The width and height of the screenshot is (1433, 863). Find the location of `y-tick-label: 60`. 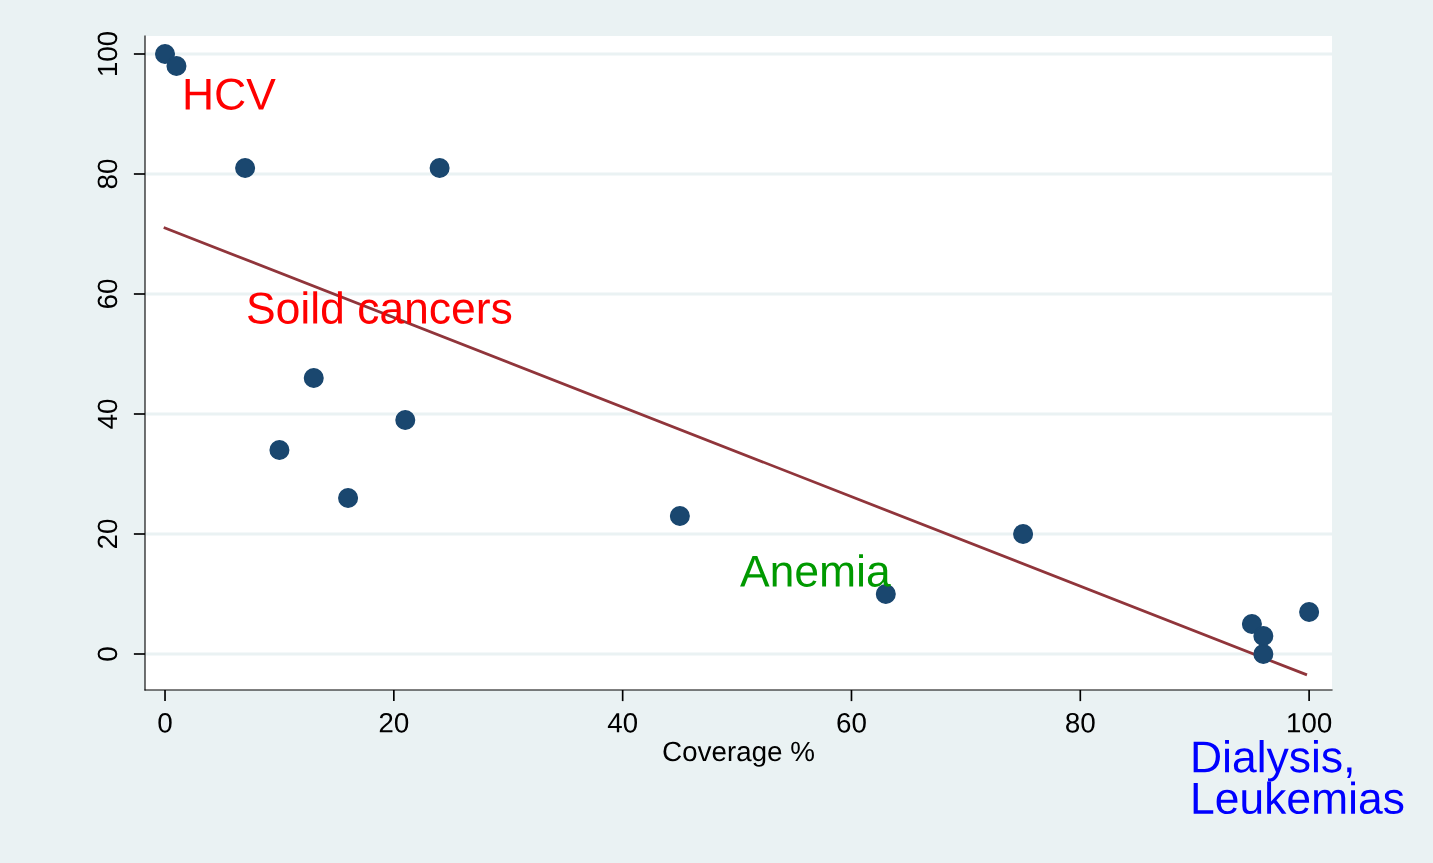

y-tick-label: 60 is located at coordinates (107, 294).